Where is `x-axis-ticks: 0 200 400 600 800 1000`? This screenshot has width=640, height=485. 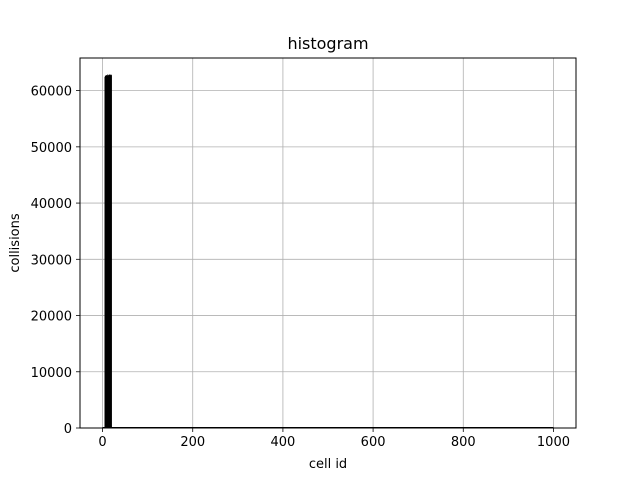
x-axis-ticks: 0 200 400 600 800 1000 is located at coordinates (334, 439).